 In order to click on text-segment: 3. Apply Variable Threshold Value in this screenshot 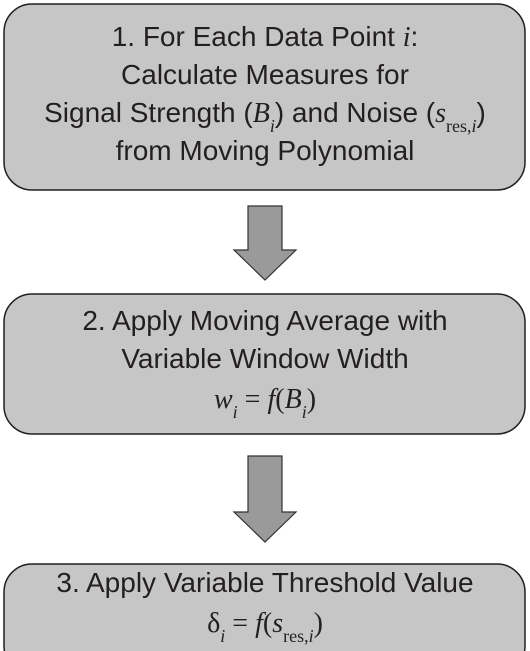, I will do `click(264, 582)`.